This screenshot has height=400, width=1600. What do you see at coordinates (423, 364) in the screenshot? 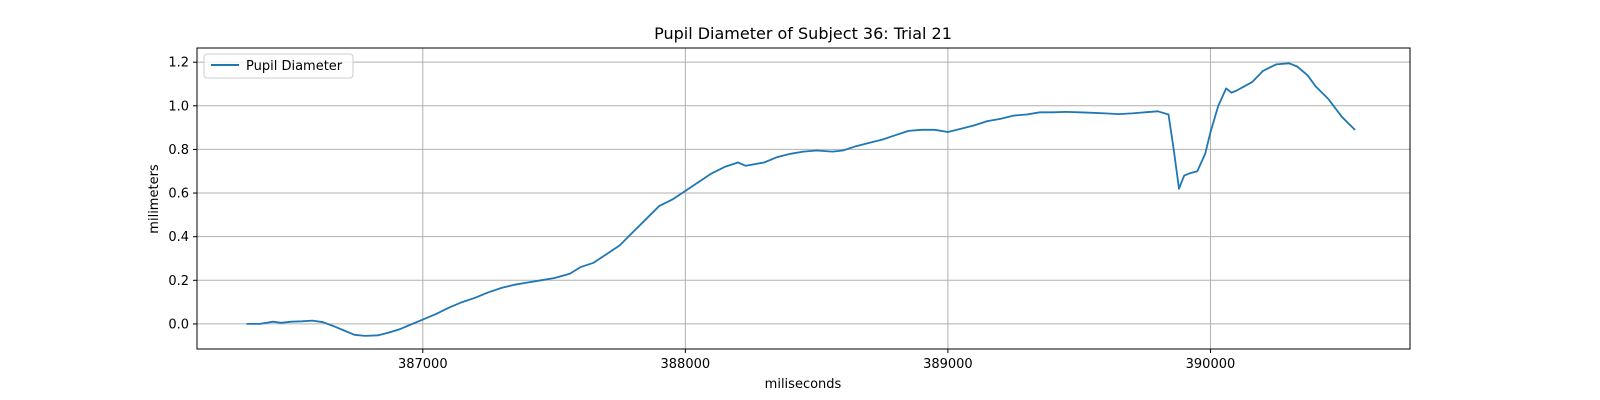
I see `x-tick-label: 387000` at bounding box center [423, 364].